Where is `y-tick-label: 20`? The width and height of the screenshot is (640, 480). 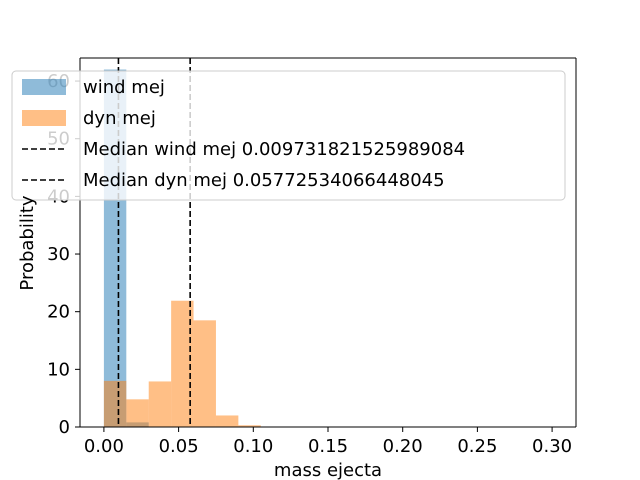 y-tick-label: 20 is located at coordinates (58, 312).